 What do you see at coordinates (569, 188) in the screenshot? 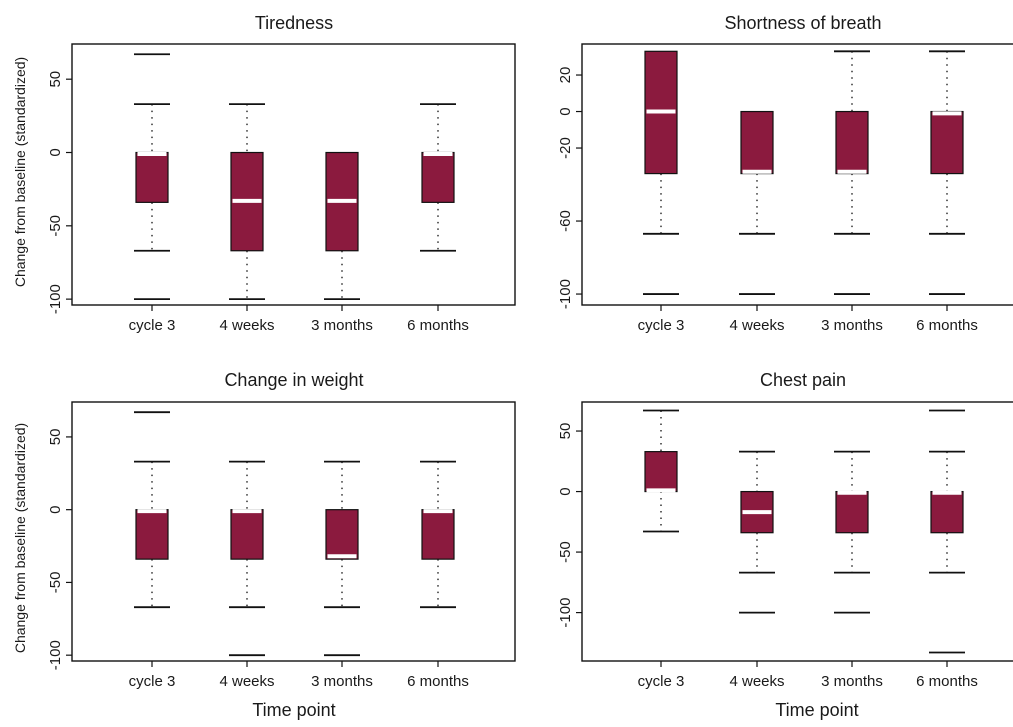
I see `y-axis: 20 0 -20 -60 -100` at bounding box center [569, 188].